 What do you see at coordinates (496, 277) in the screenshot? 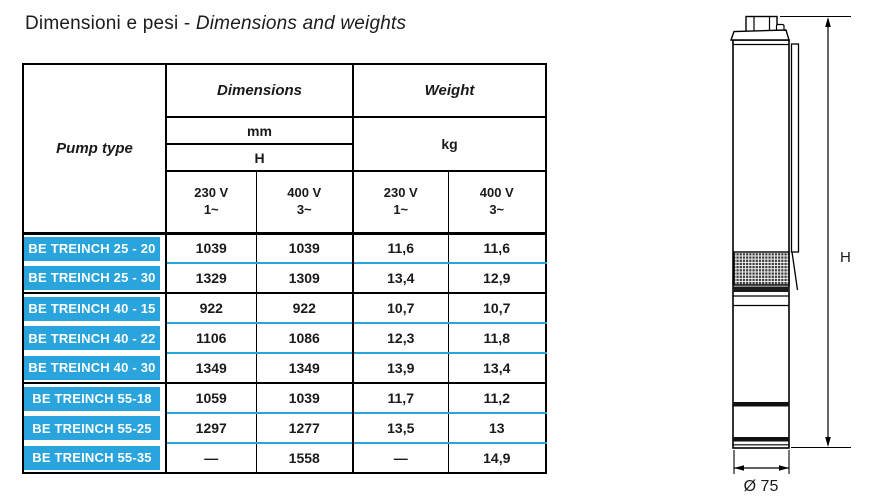
I see `value-cell: 12,9` at bounding box center [496, 277].